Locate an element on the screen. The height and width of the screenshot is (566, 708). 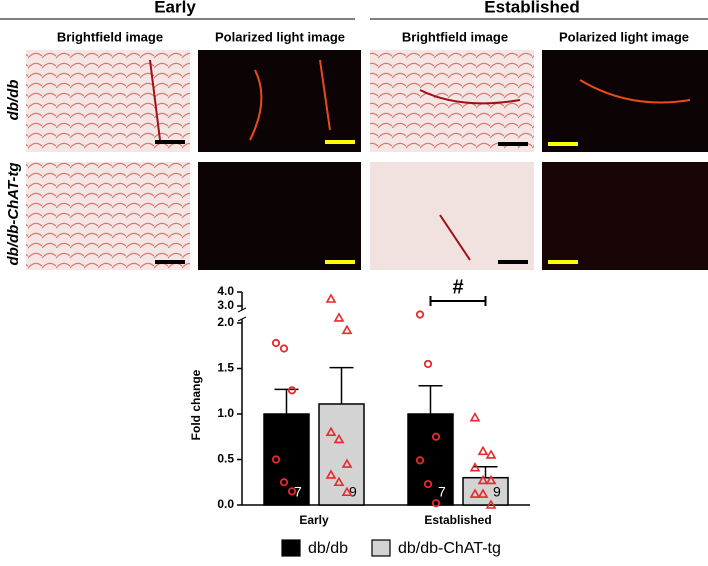
row-label: db/db-ChAT-tg is located at coordinates (13, 213).